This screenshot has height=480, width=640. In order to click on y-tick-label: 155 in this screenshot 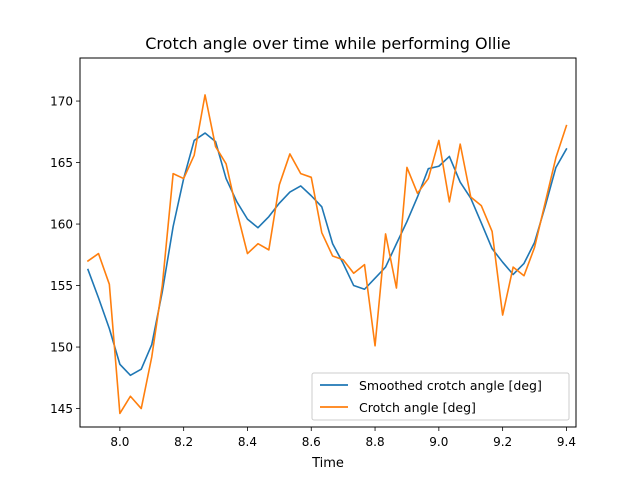, I will do `click(61, 286)`.